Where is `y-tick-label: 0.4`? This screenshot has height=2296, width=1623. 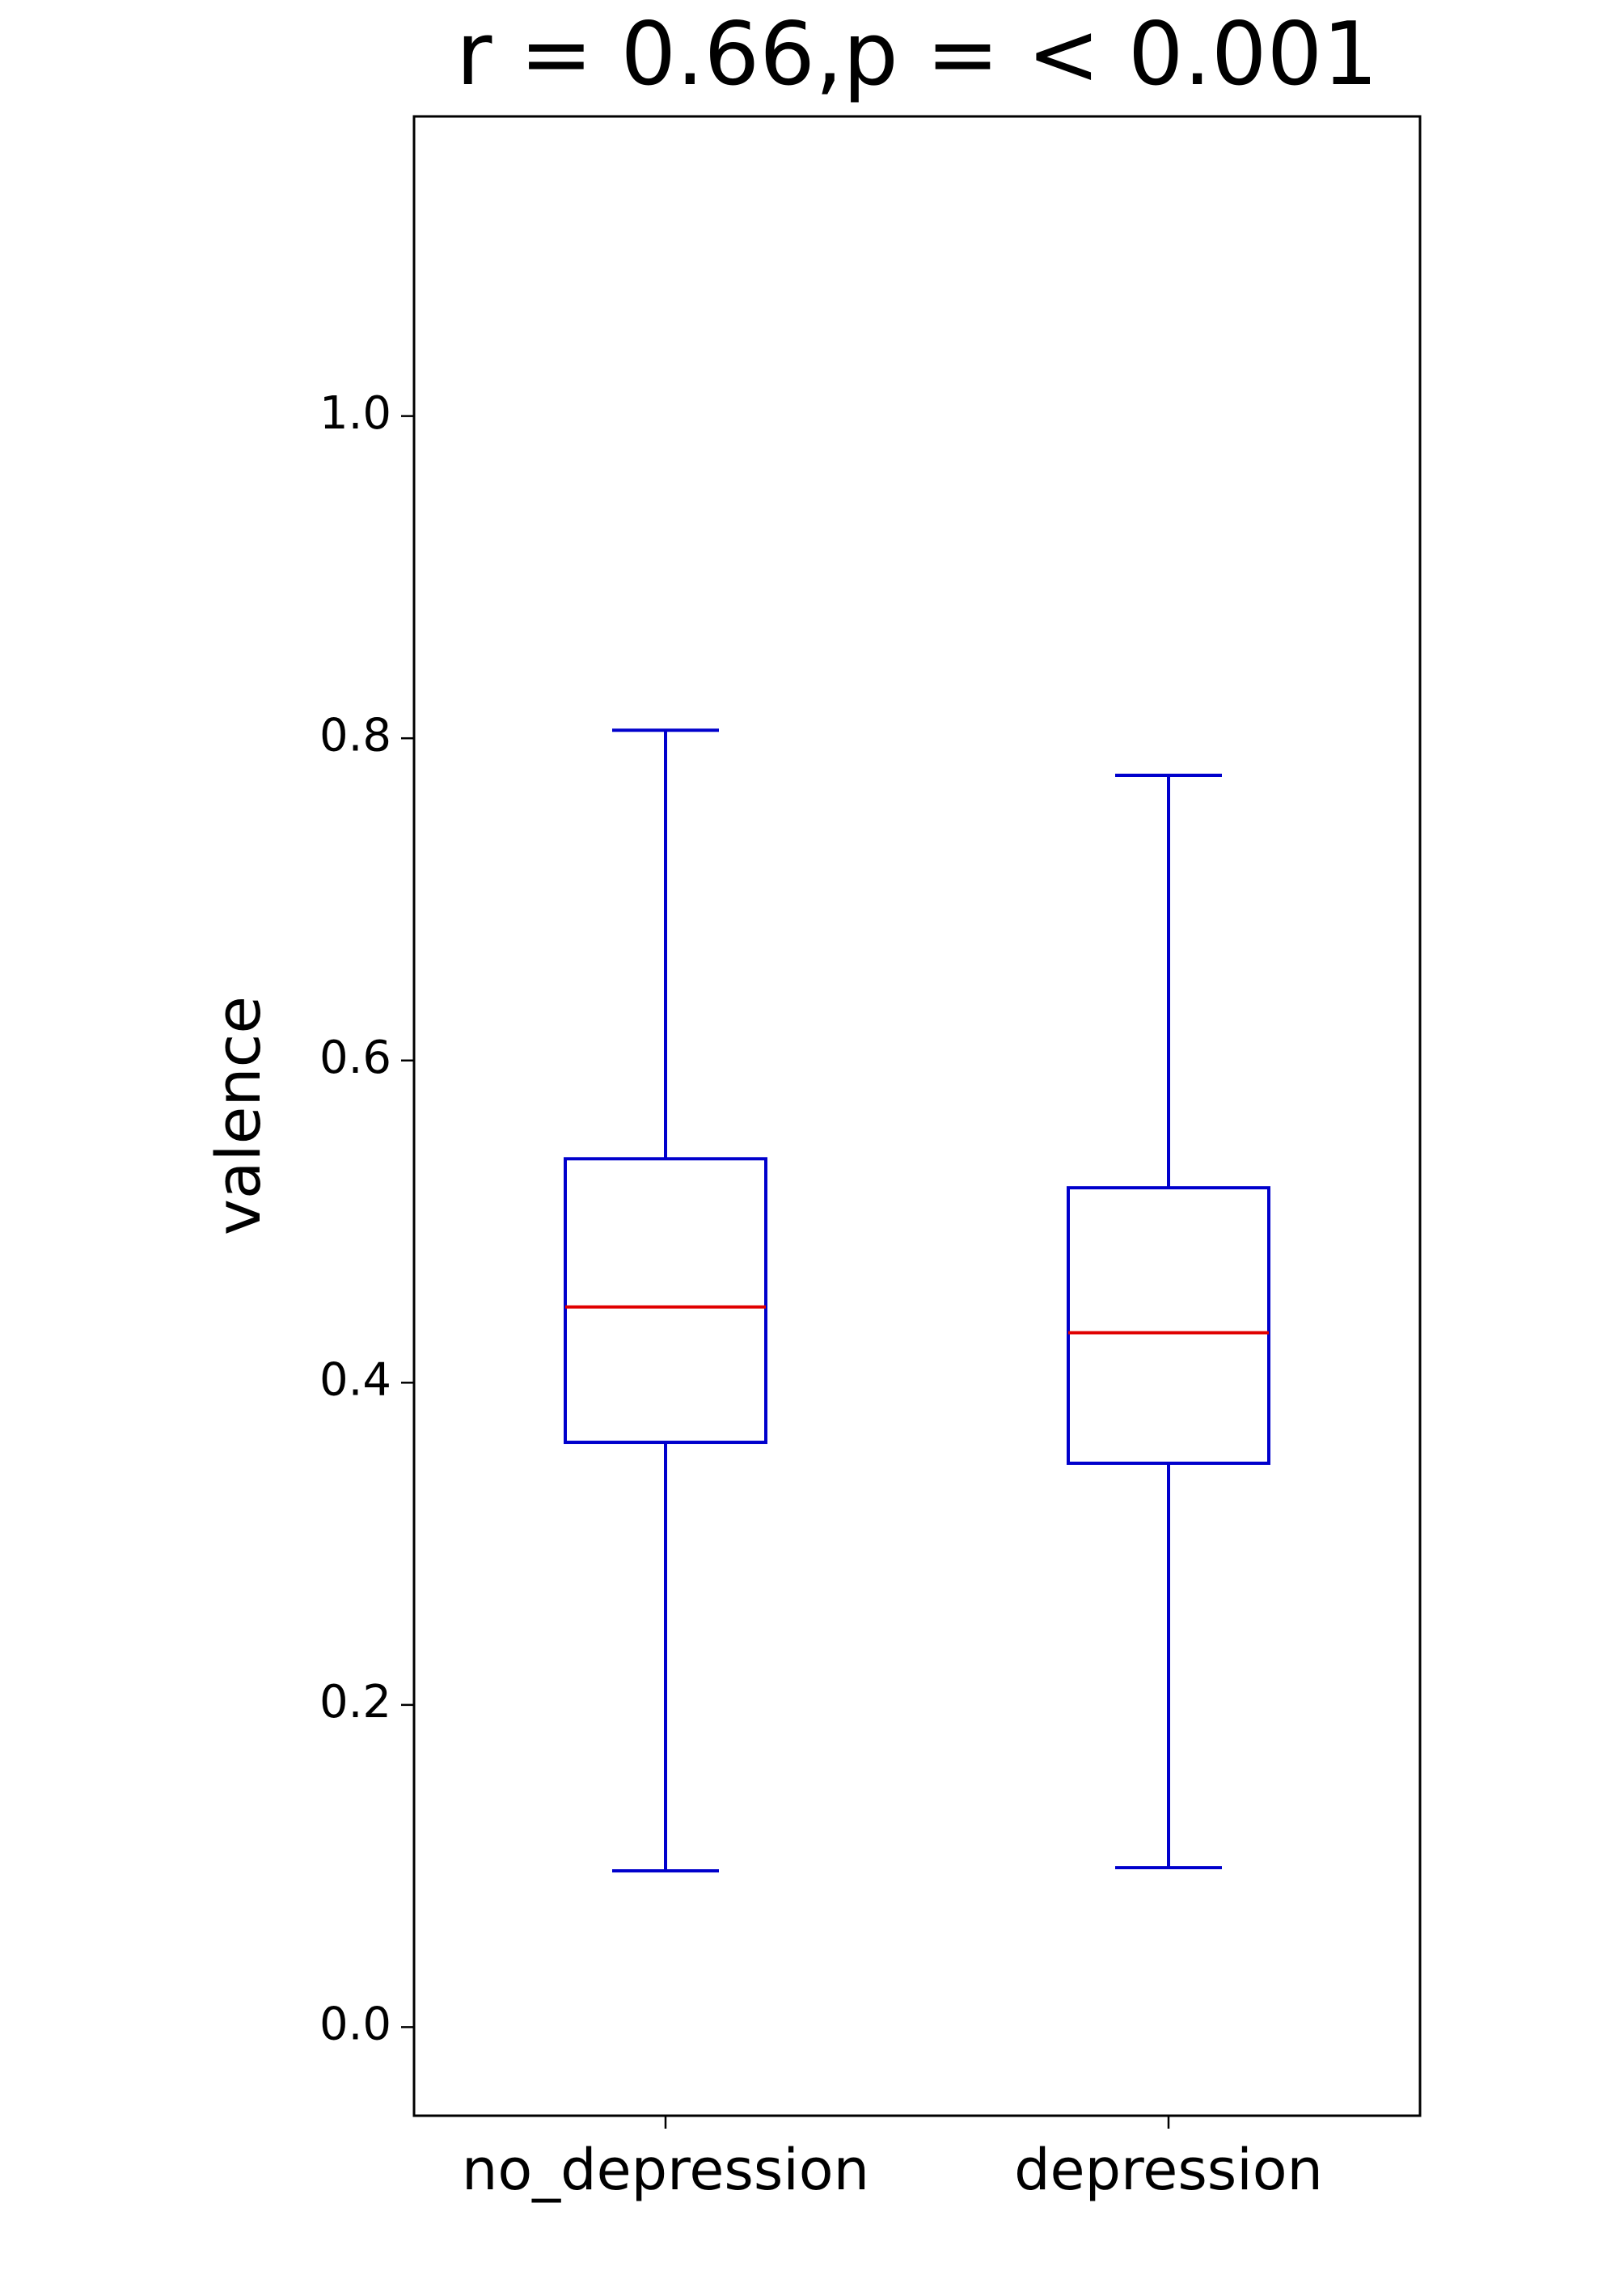
y-tick-label: 0.4 is located at coordinates (355, 1379).